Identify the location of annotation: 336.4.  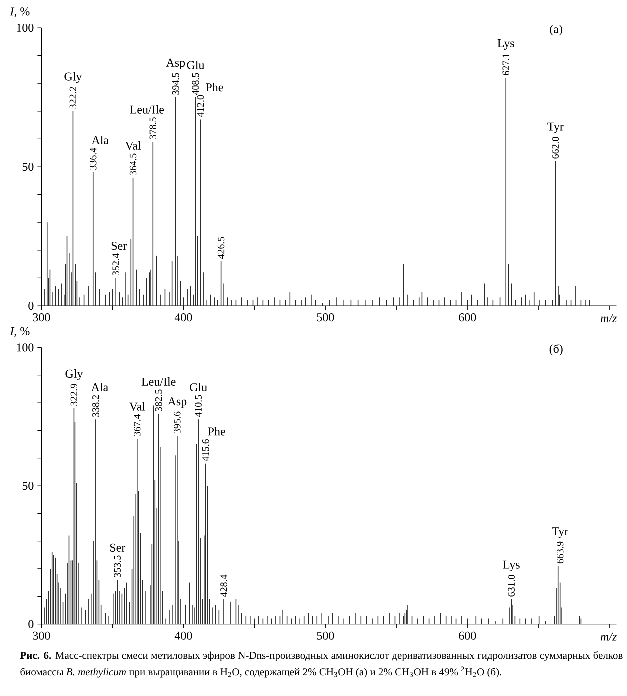
(93, 159).